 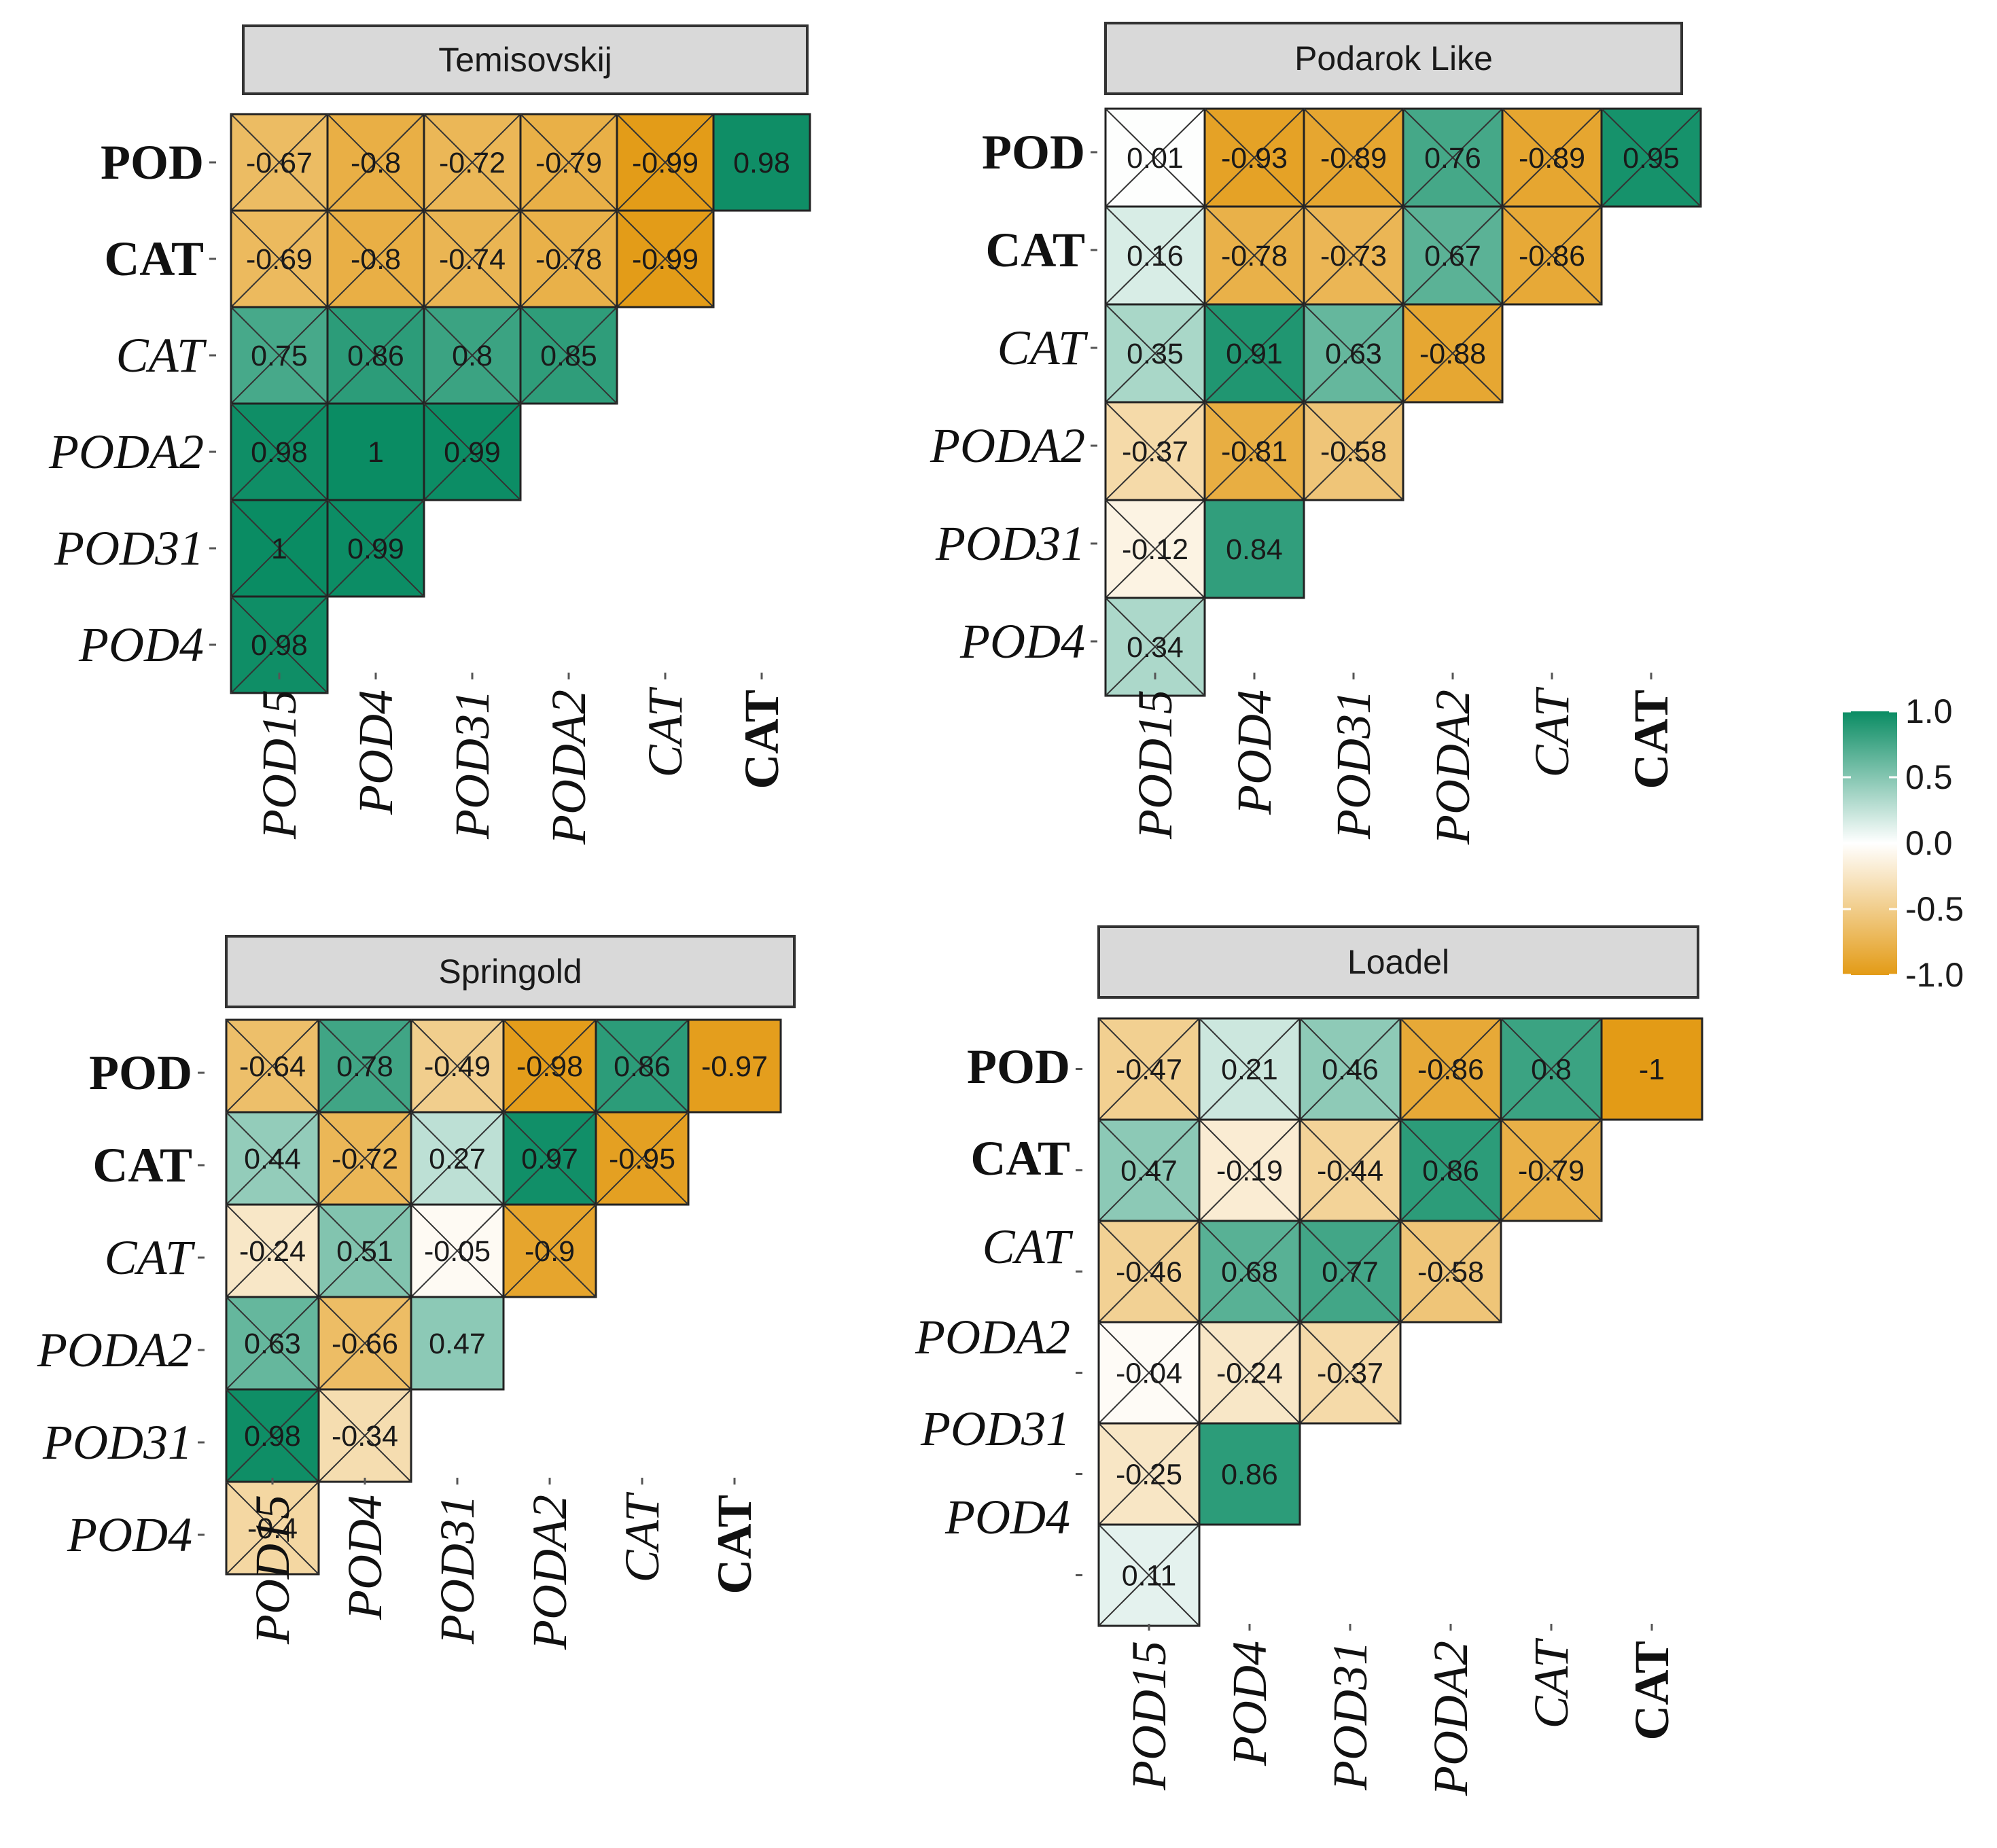 What do you see at coordinates (1155, 255) in the screenshot?
I see `heatmap-cell: 0.16` at bounding box center [1155, 255].